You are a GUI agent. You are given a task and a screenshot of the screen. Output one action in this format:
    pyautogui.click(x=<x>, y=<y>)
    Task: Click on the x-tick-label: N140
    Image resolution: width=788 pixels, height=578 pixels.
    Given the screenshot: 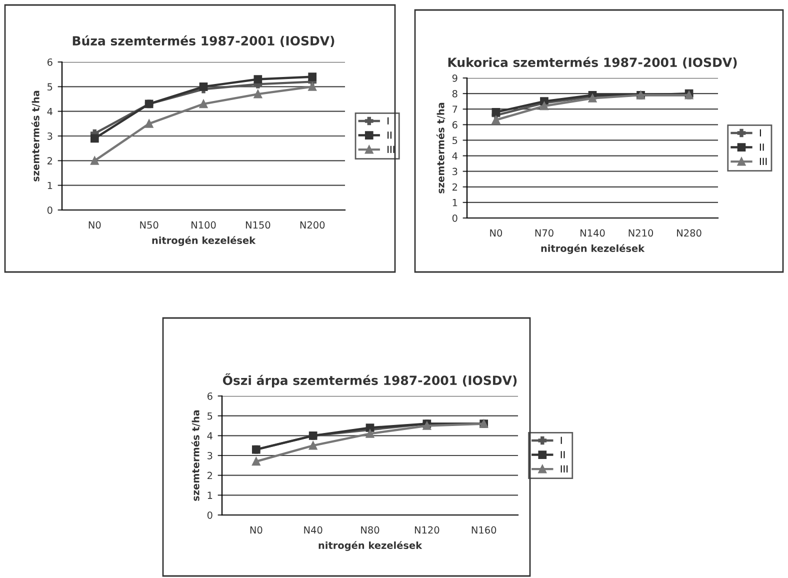 What is the action you would take?
    pyautogui.click(x=592, y=233)
    